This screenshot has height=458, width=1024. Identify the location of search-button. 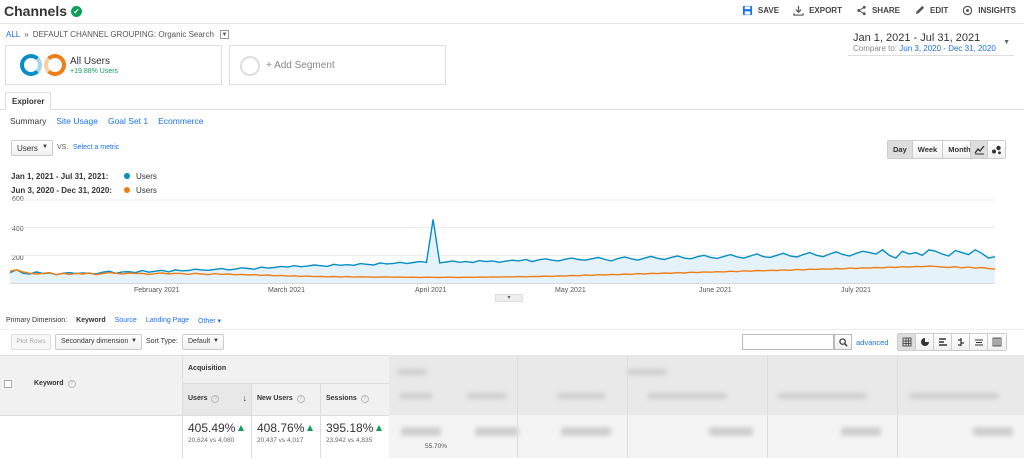
(843, 342).